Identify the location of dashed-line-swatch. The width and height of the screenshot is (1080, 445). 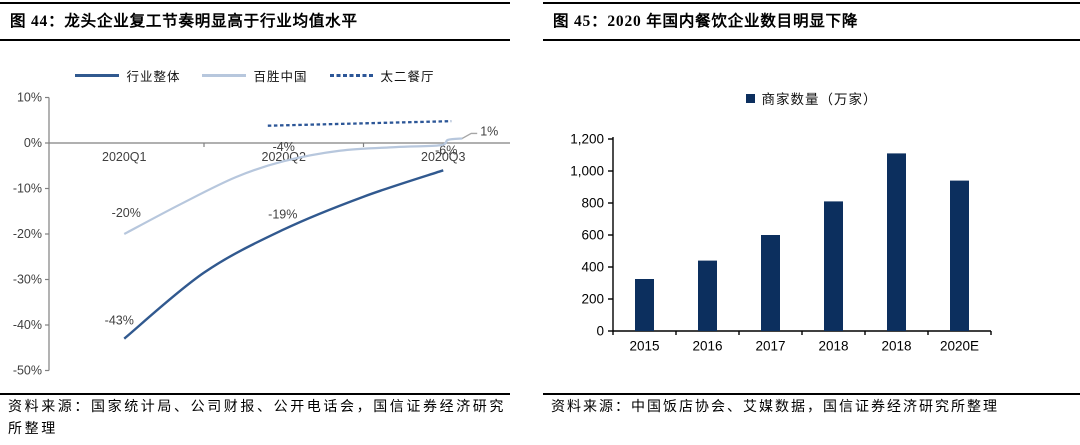
(351, 75).